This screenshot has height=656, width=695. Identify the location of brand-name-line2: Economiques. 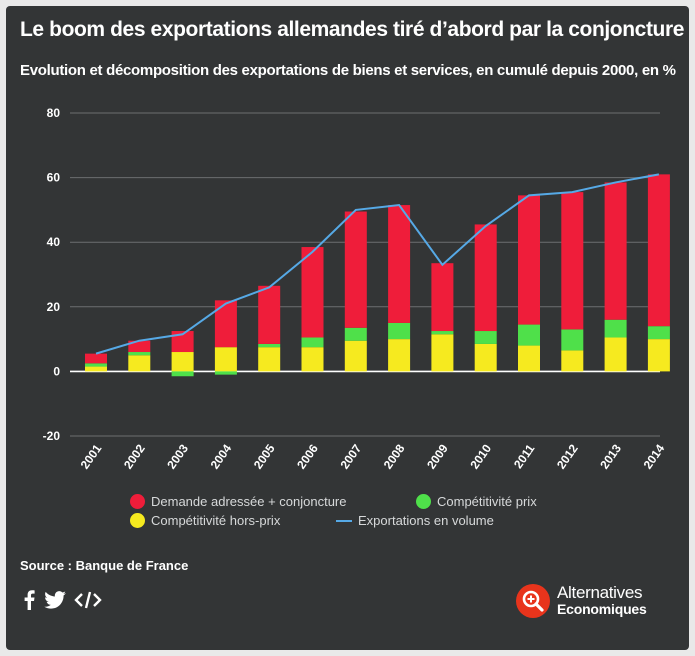
(602, 609).